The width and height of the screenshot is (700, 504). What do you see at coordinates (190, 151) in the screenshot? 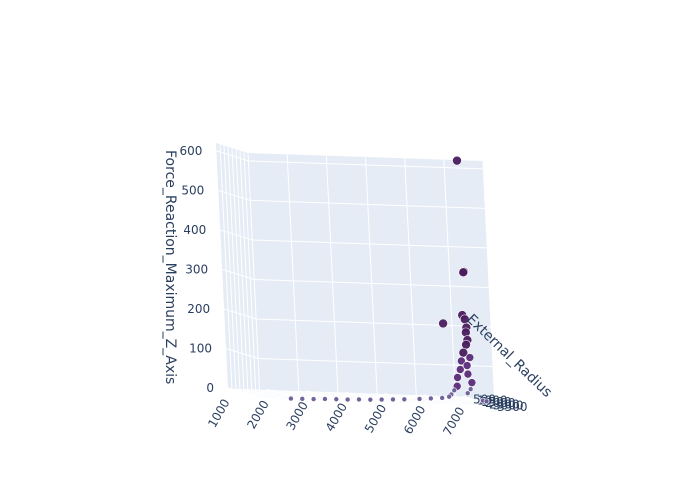
I see `z-tick-label: 600` at bounding box center [190, 151].